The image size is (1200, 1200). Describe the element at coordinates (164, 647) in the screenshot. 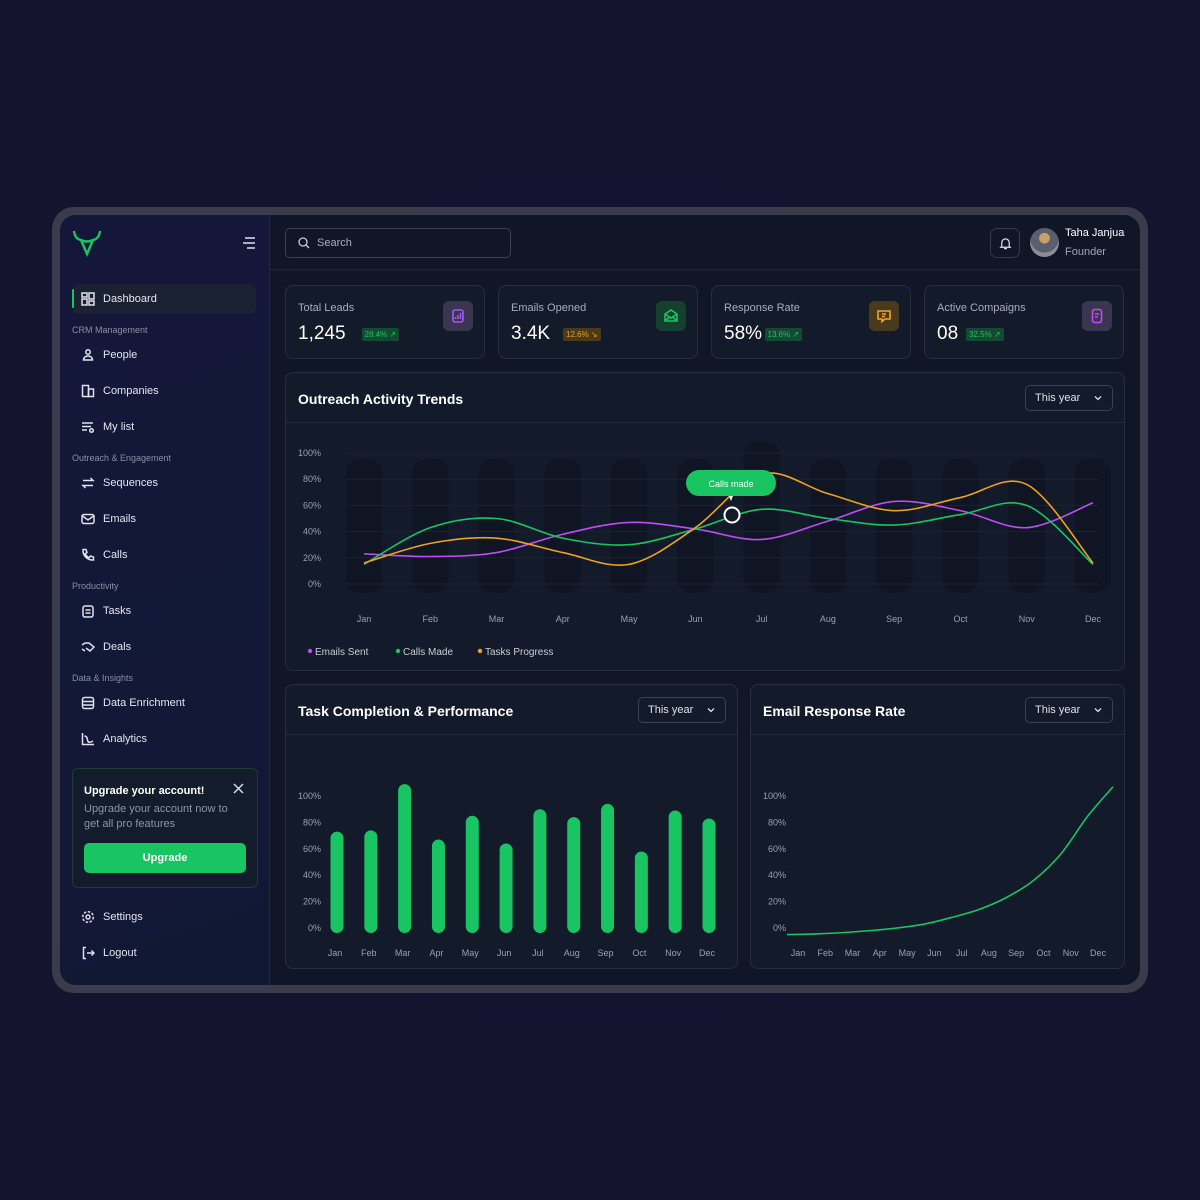

I see `sidebar-item-deals: Deals` at that location.